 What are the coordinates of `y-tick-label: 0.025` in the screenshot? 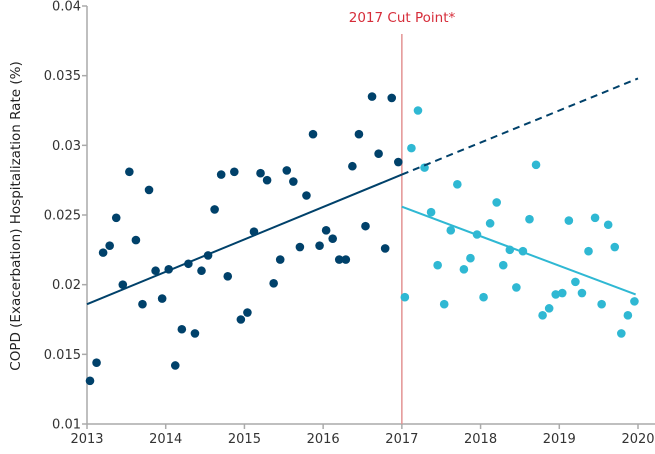 It's located at (62, 216).